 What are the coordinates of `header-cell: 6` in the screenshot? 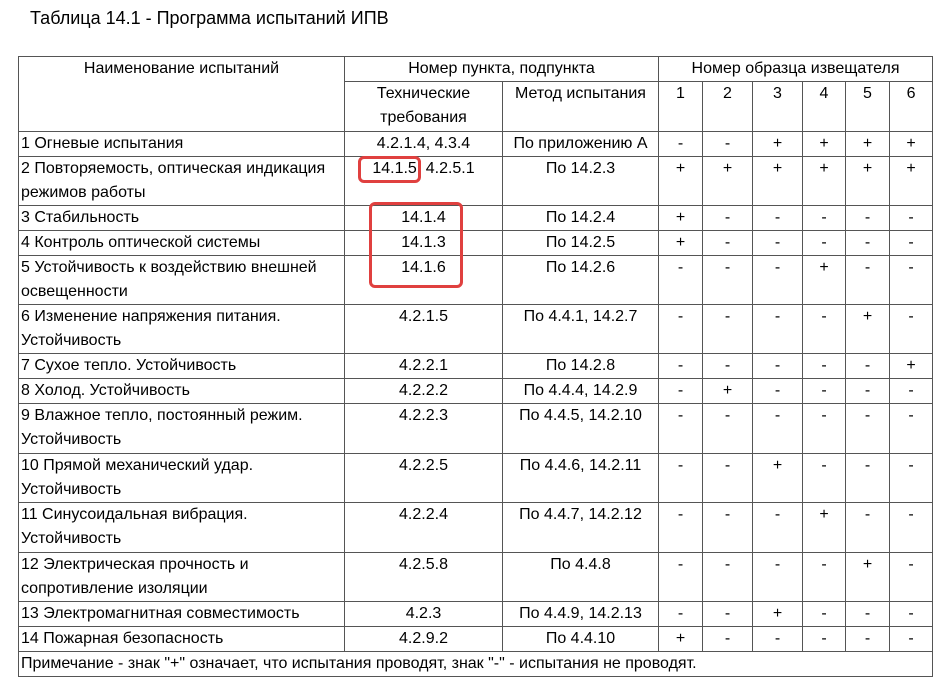 It's located at (911, 106).